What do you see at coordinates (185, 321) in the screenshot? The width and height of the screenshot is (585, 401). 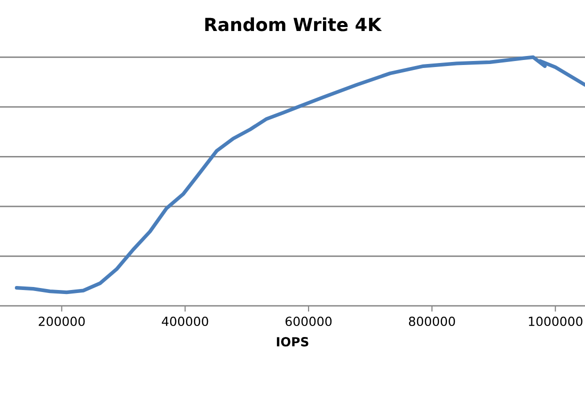 I see `x-tick-label: 400000` at bounding box center [185, 321].